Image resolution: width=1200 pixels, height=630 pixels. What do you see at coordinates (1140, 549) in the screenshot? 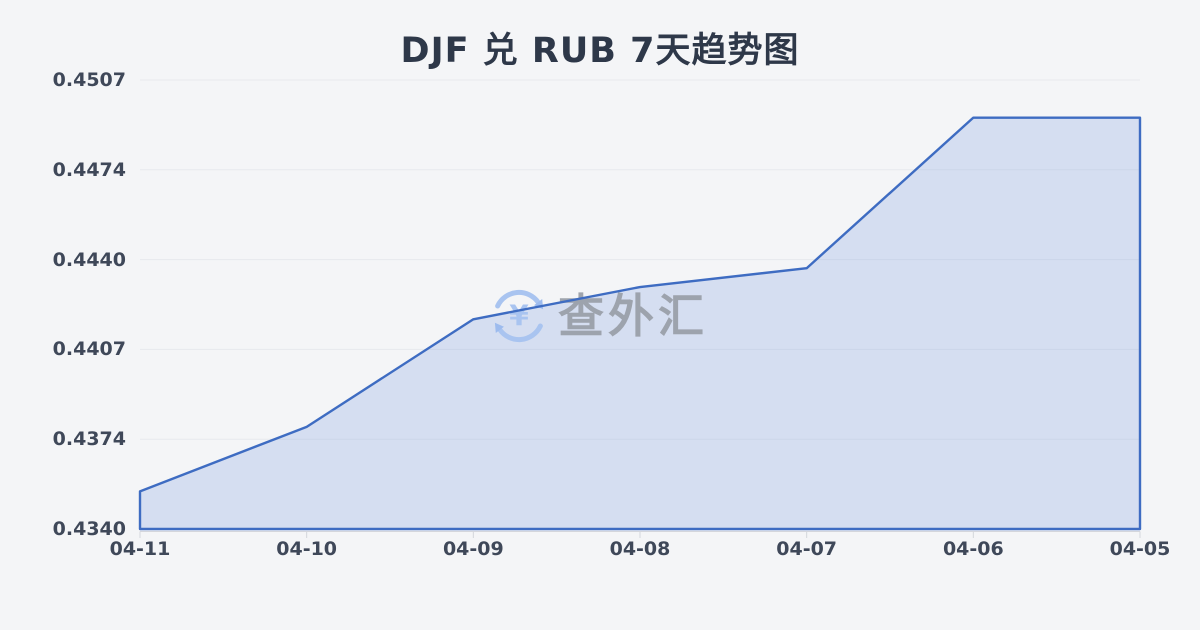
I see `x-axis-tick-label: 04-05` at bounding box center [1140, 549].